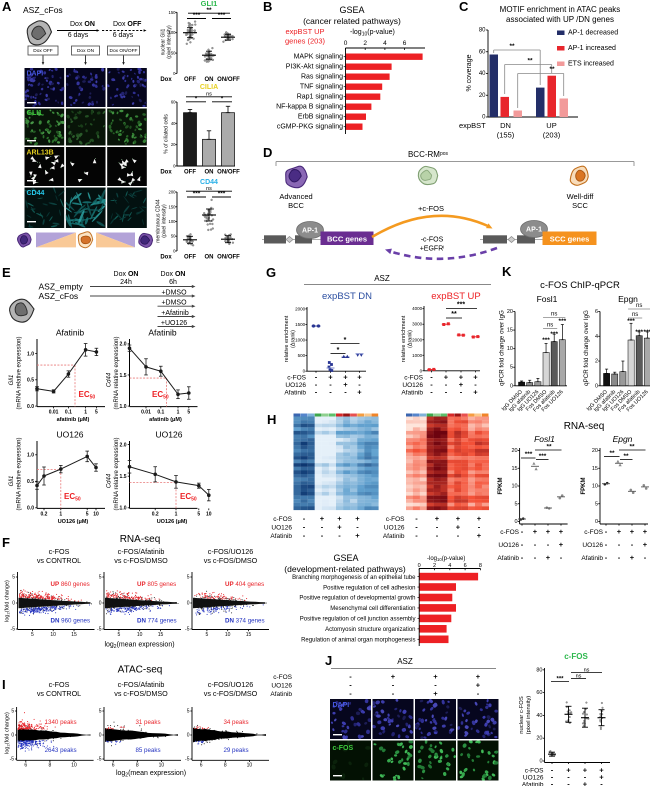  Describe the element at coordinates (8, 733) in the screenshot. I see `svg-text: log2(fold change)` at that location.